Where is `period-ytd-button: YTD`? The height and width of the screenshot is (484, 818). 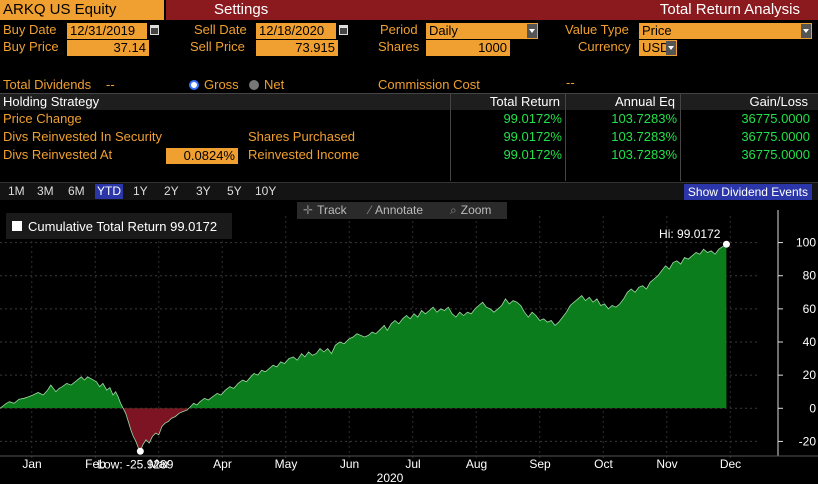 period-ytd-button: YTD is located at coordinates (109, 191).